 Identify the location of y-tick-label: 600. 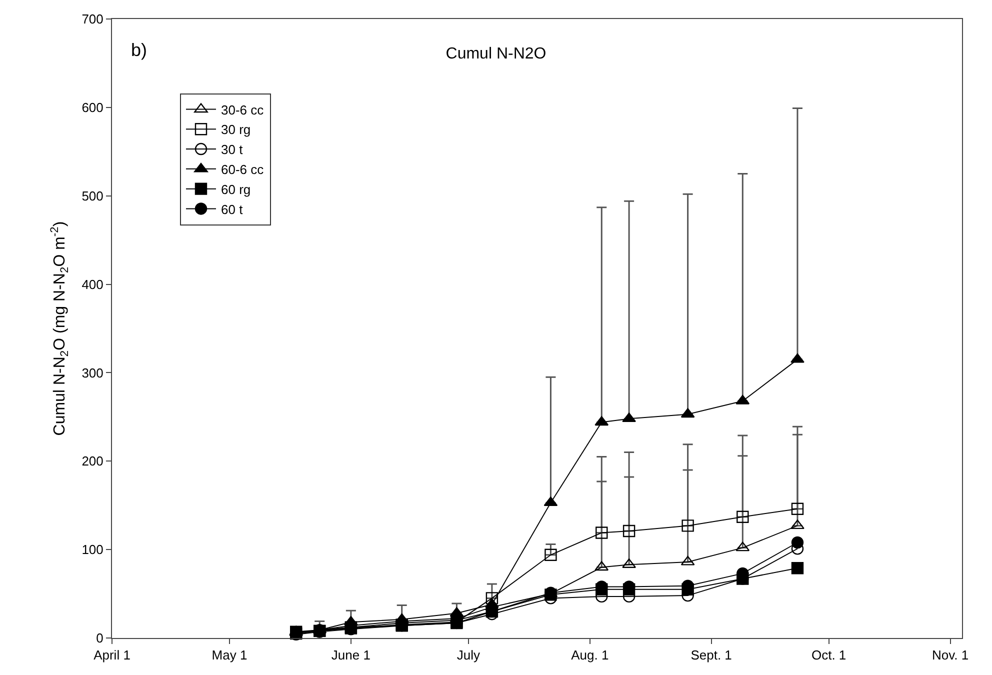
(93, 107).